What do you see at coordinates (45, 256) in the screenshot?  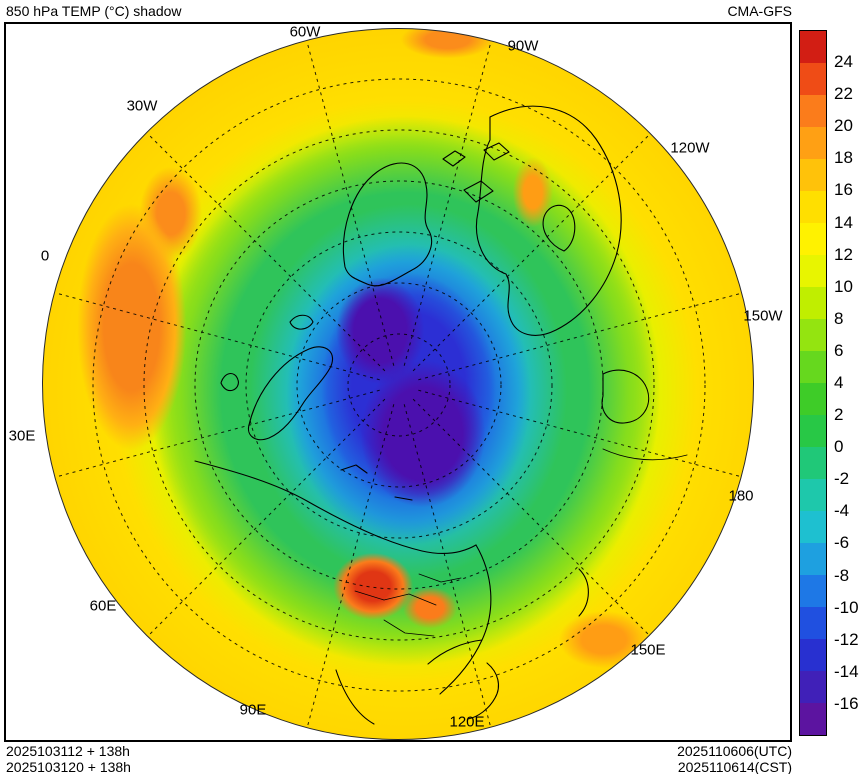 I see `lon-label-0: 0` at bounding box center [45, 256].